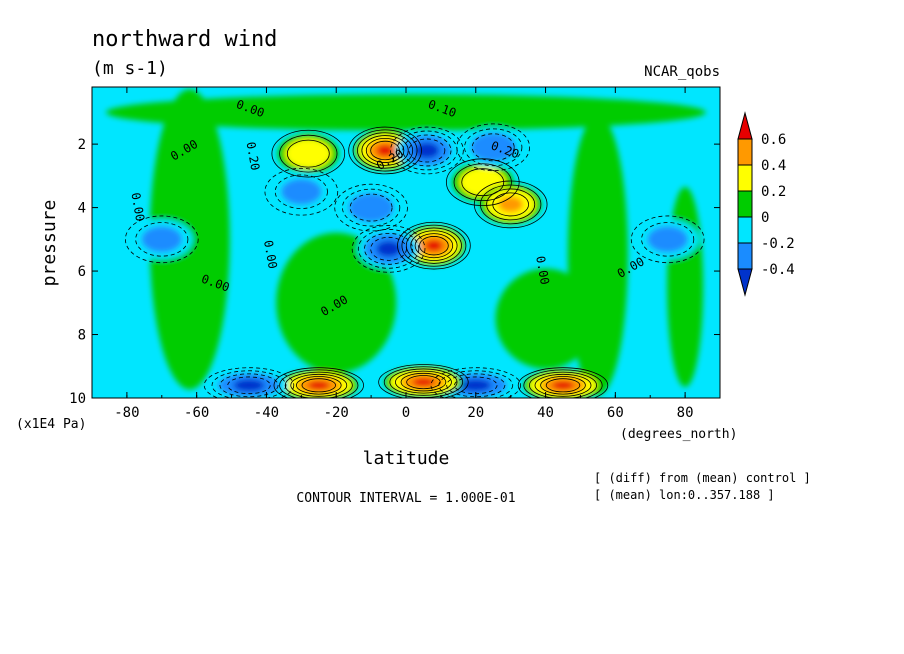 This screenshot has width=904, height=654. Describe the element at coordinates (778, 270) in the screenshot. I see `colorbar-label: -0.4` at that location.